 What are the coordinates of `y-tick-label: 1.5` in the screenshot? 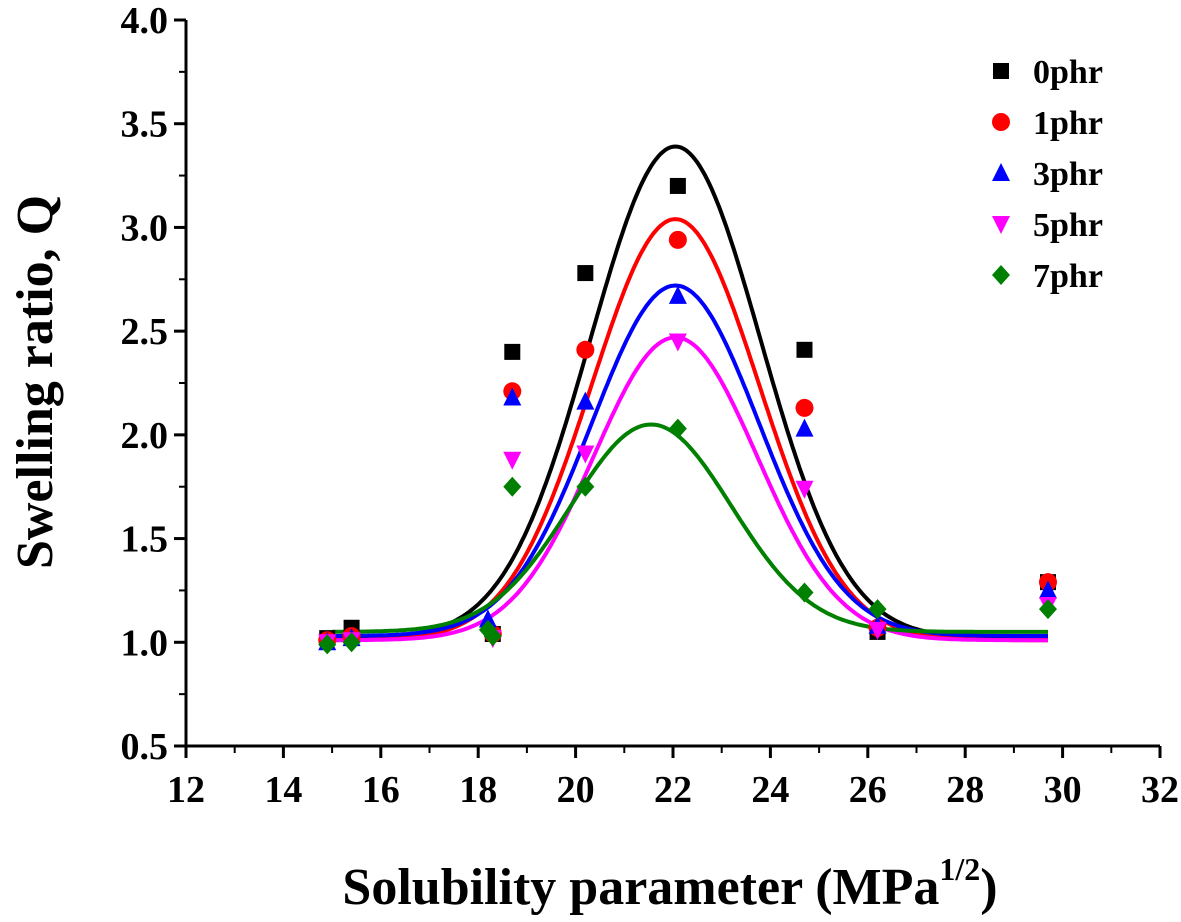 It's located at (145, 540).